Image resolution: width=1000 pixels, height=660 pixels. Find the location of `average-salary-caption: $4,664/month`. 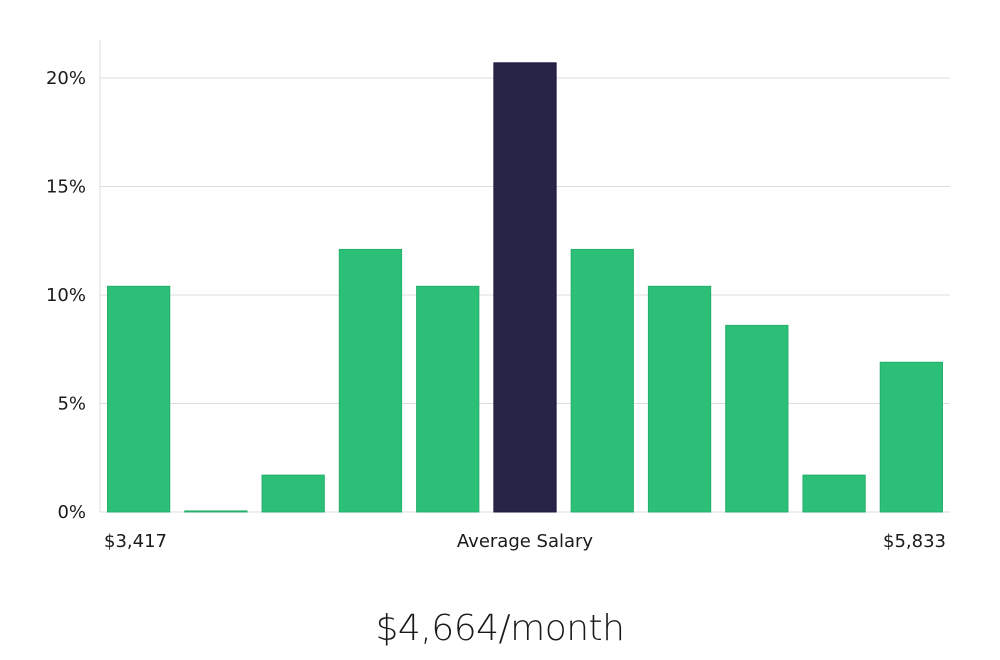

average-salary-caption: $4,664/month is located at coordinates (500, 628).